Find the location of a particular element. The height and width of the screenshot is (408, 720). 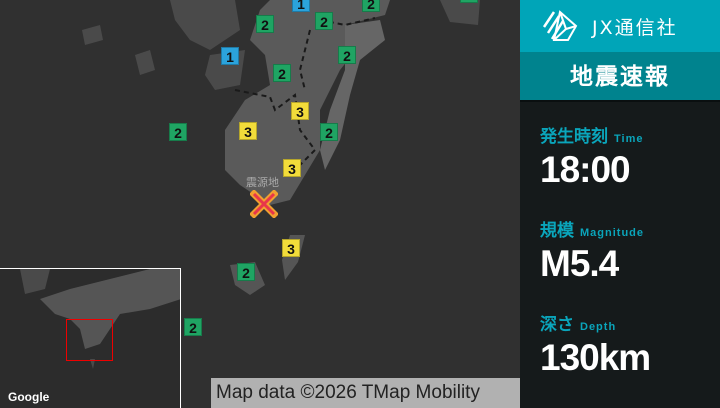

depth-label: 深さ is located at coordinates (557, 325).